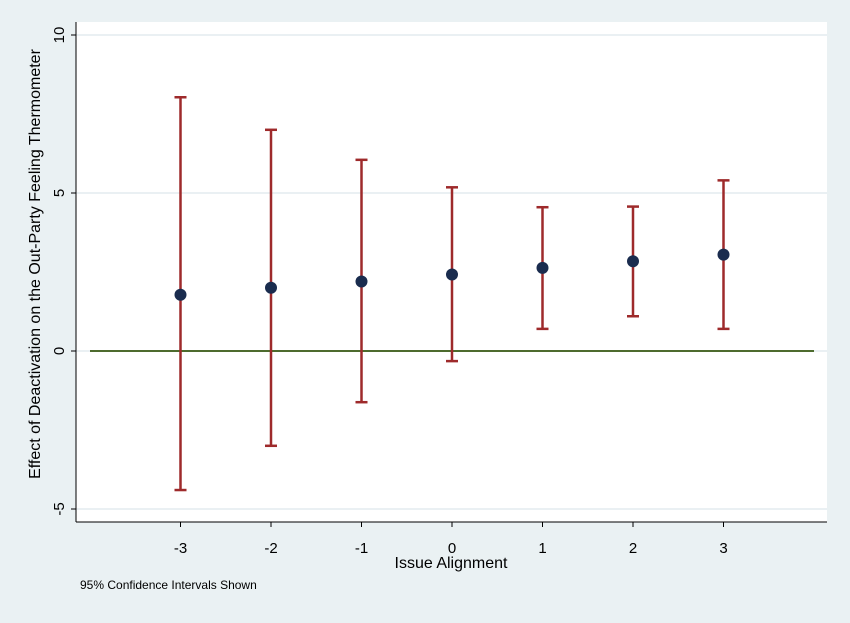  I want to click on chart-note: 95% Confidence Intervals Shown, so click(168, 585).